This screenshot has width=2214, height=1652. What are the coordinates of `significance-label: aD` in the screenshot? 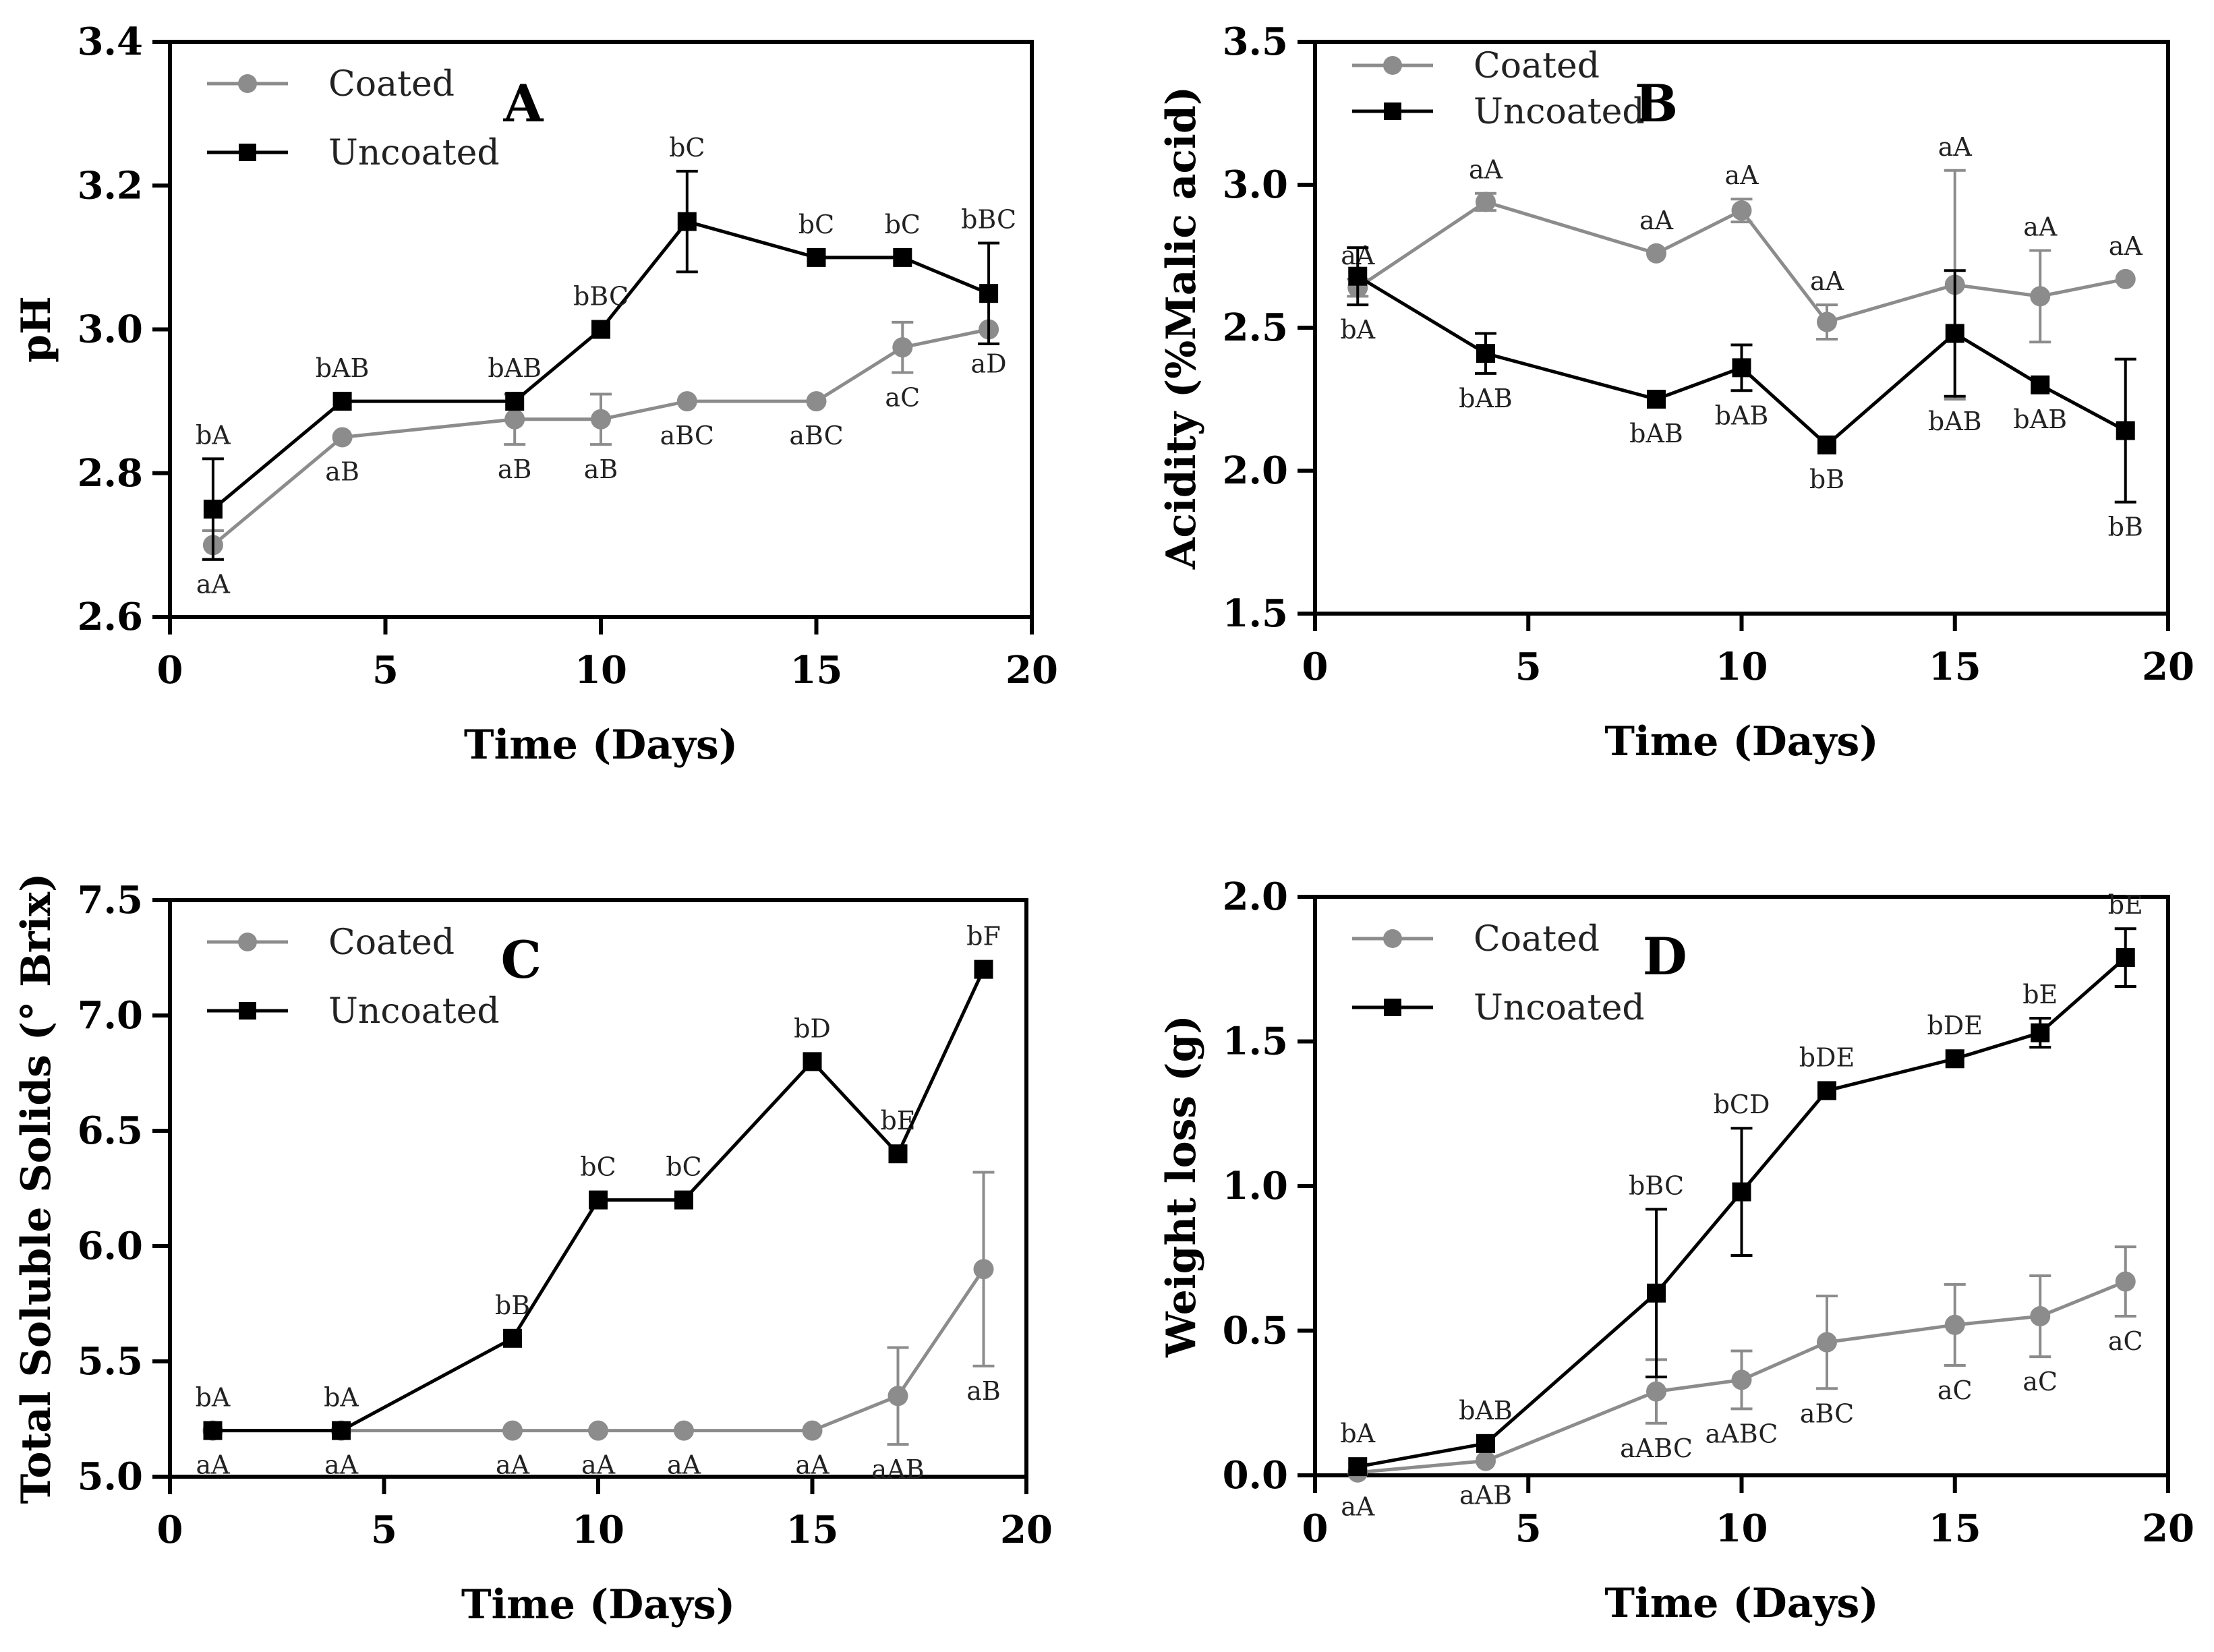 It's located at (989, 364).